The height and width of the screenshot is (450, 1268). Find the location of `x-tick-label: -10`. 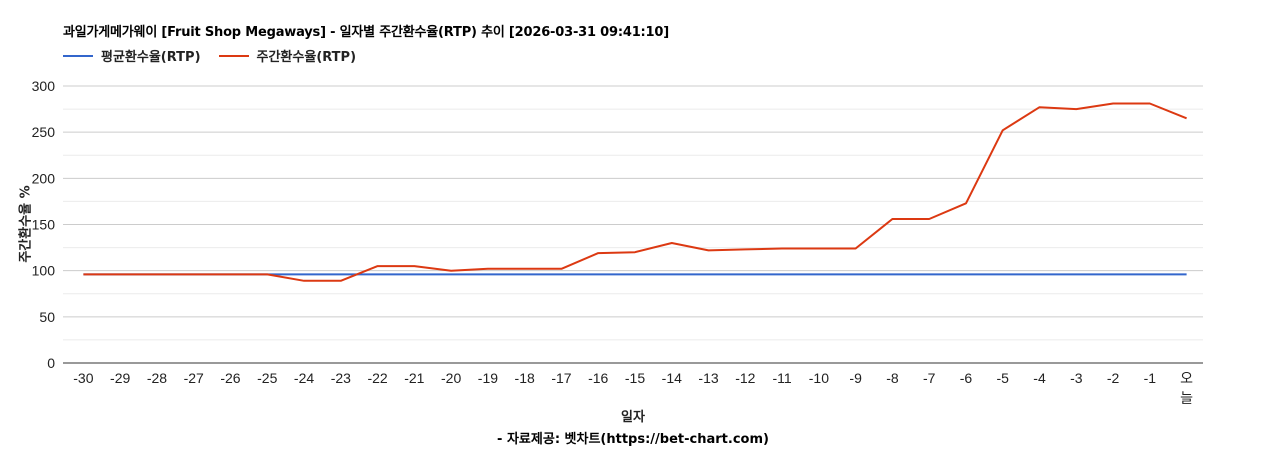

x-tick-label: -10 is located at coordinates (819, 378).